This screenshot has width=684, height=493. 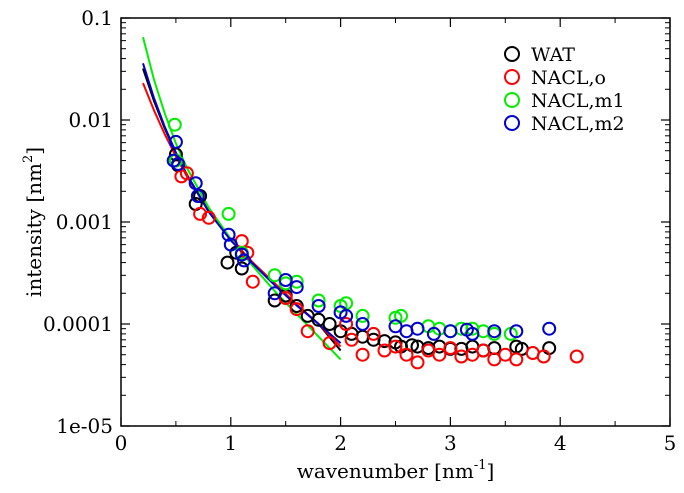 I want to click on legend-label: WAT, so click(x=553, y=55).